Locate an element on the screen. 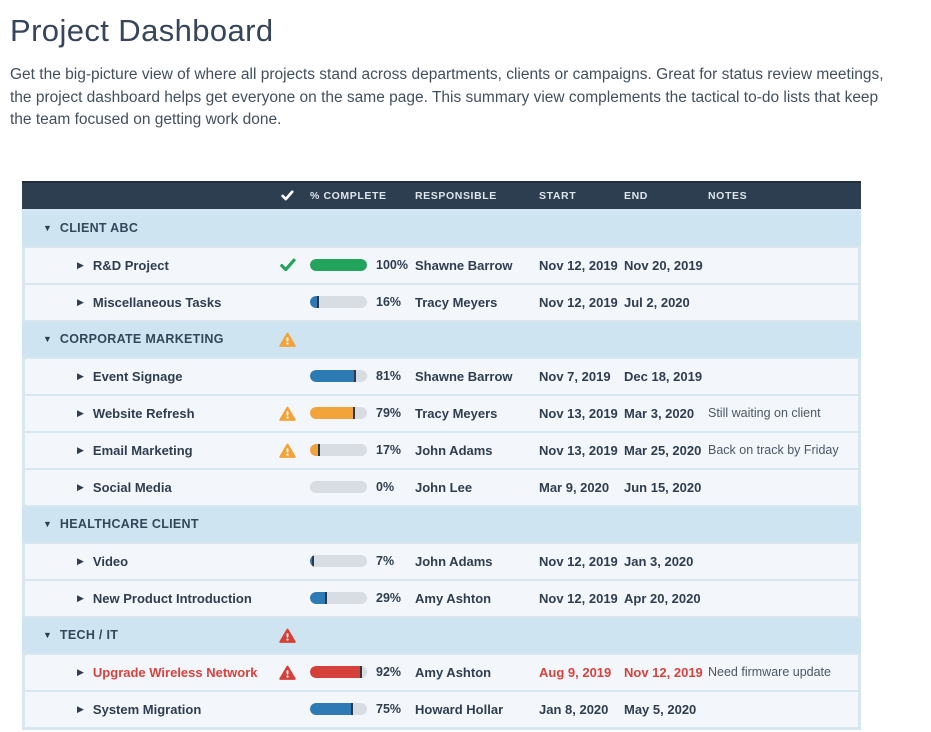 The image size is (931, 732). page-title: Project Dashboard is located at coordinates (142, 30).